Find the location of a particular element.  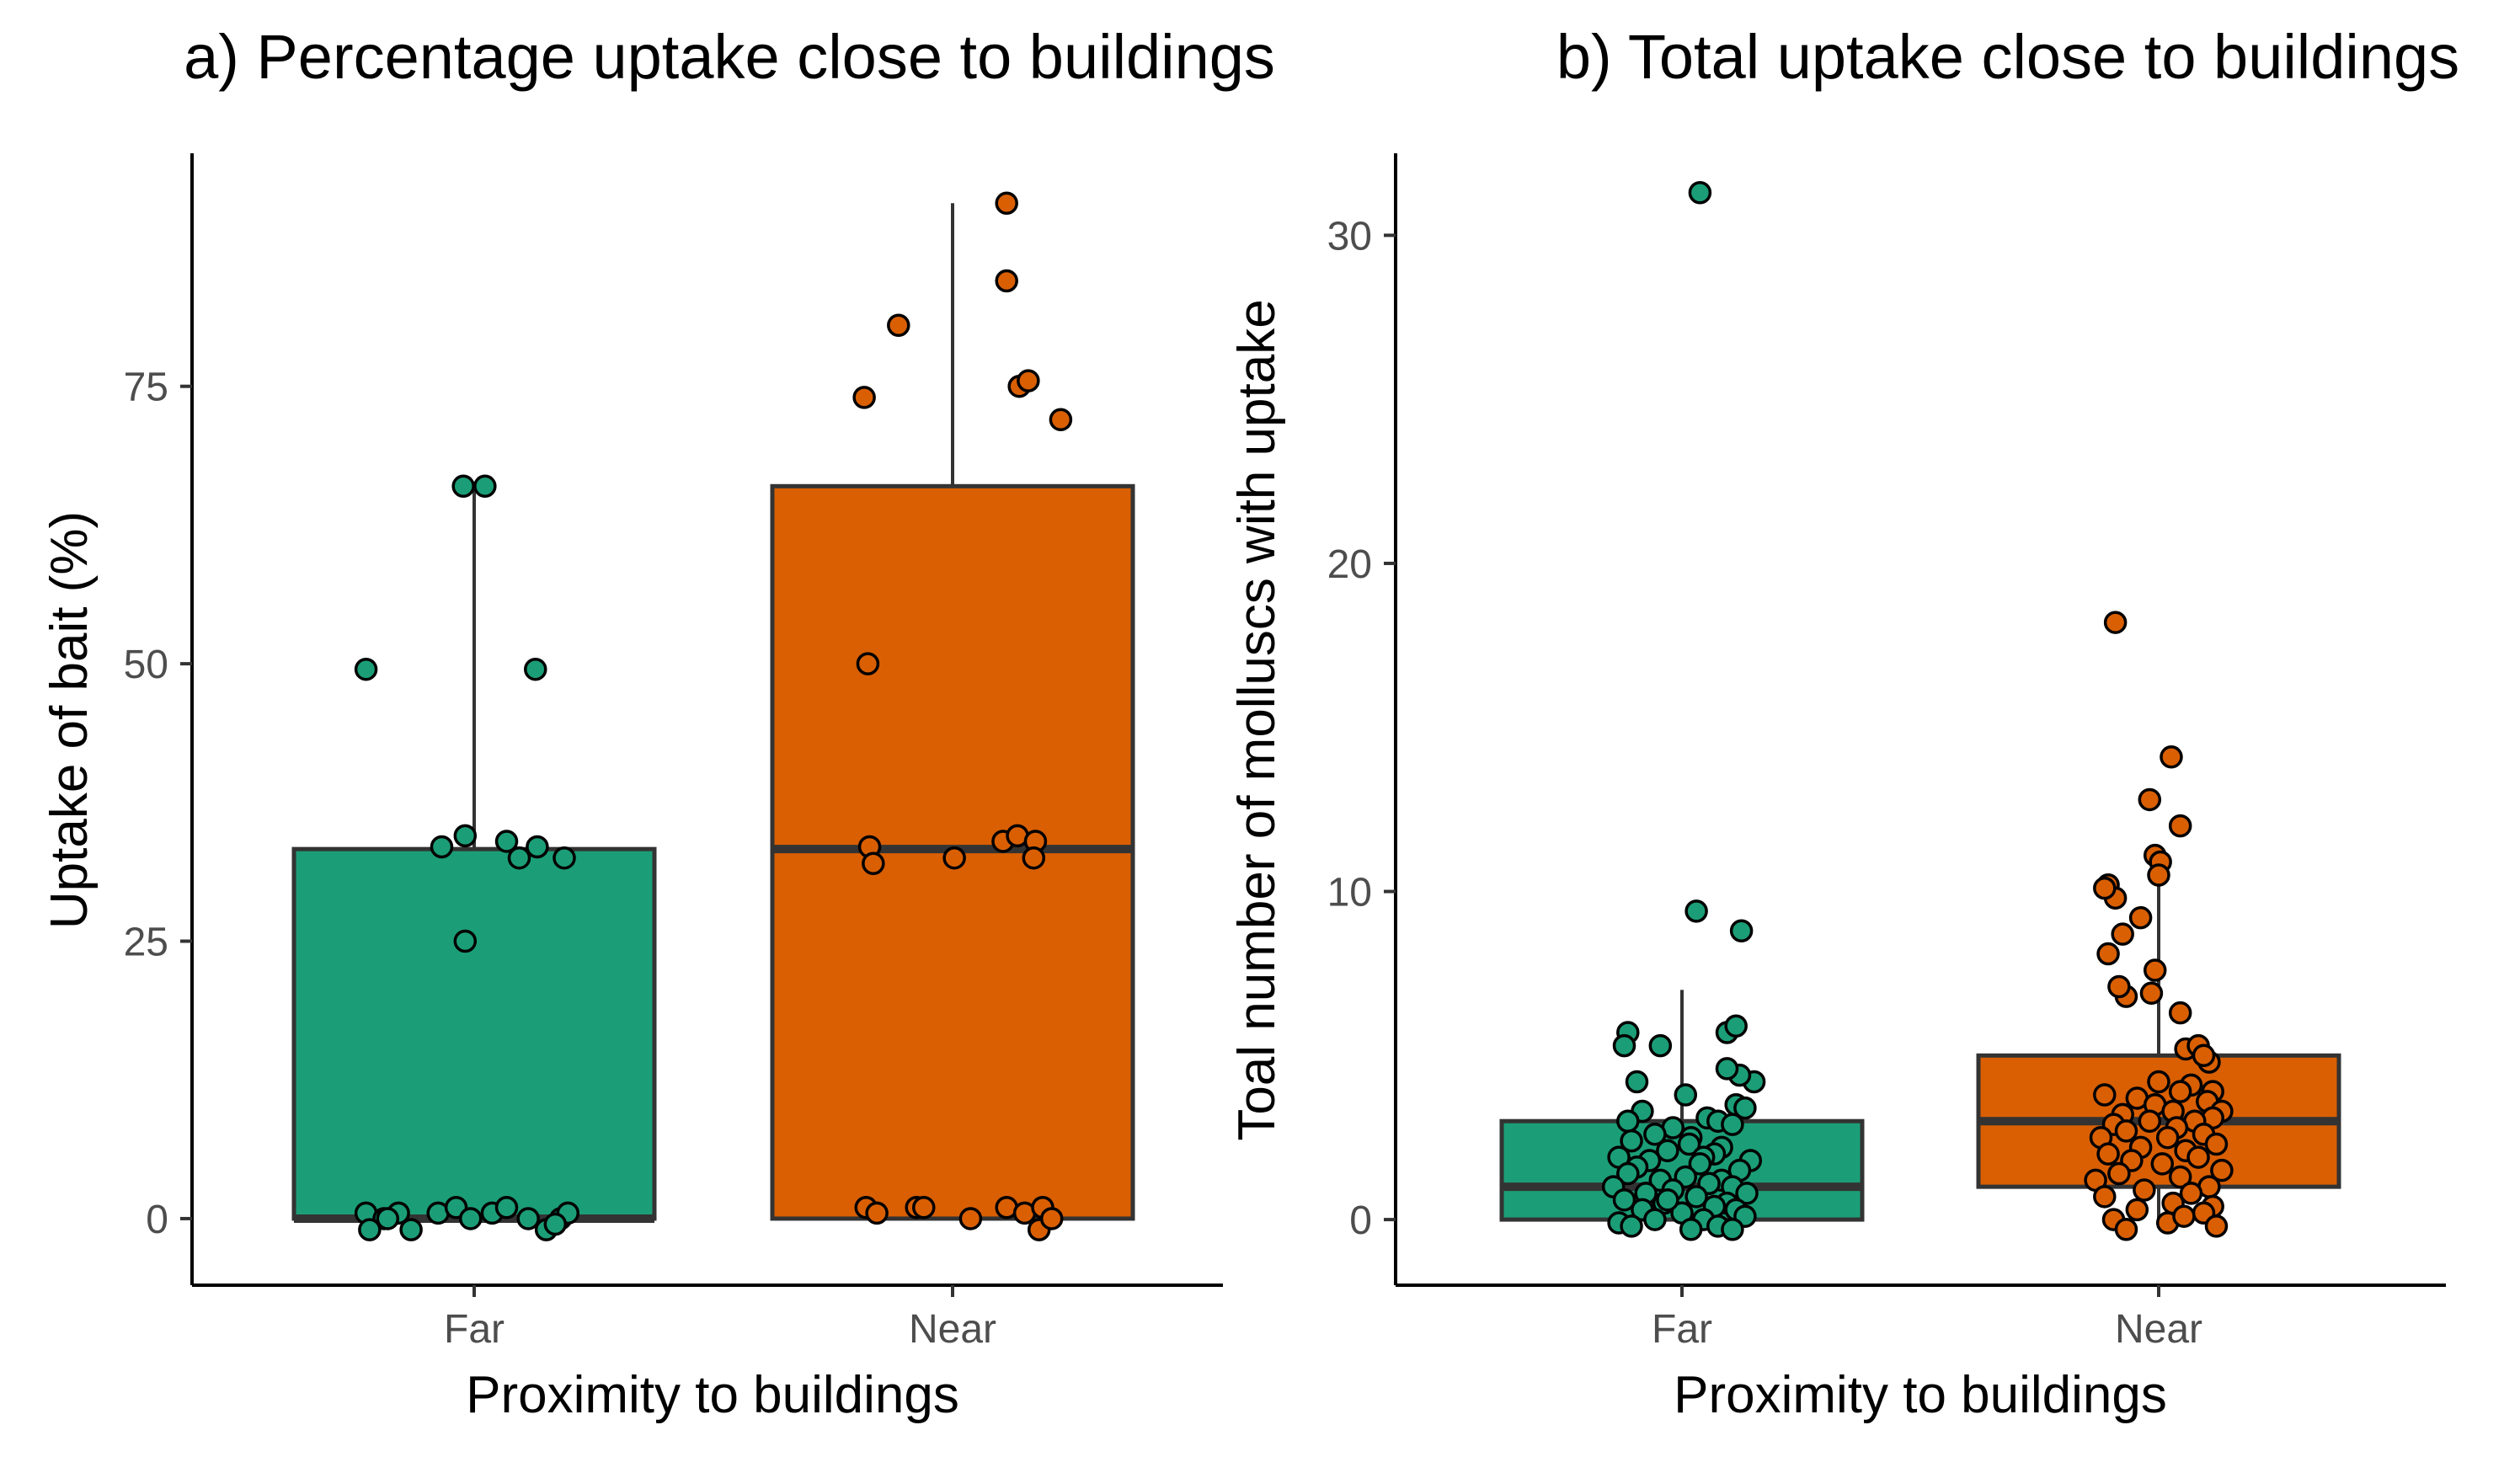

panel-a-x-tick-label-far: Far is located at coordinates (474, 1329).